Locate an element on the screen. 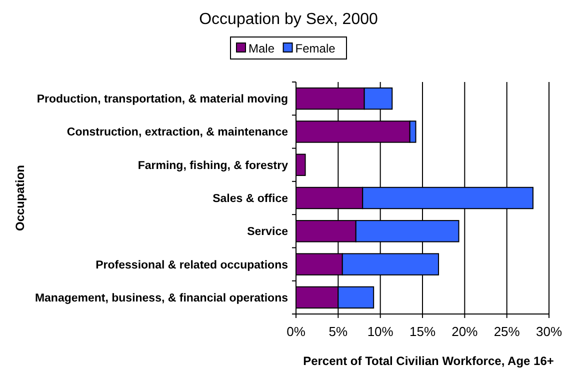 The image size is (577, 384). y-tick-label: Production, transportation, & material moving is located at coordinates (162, 100).